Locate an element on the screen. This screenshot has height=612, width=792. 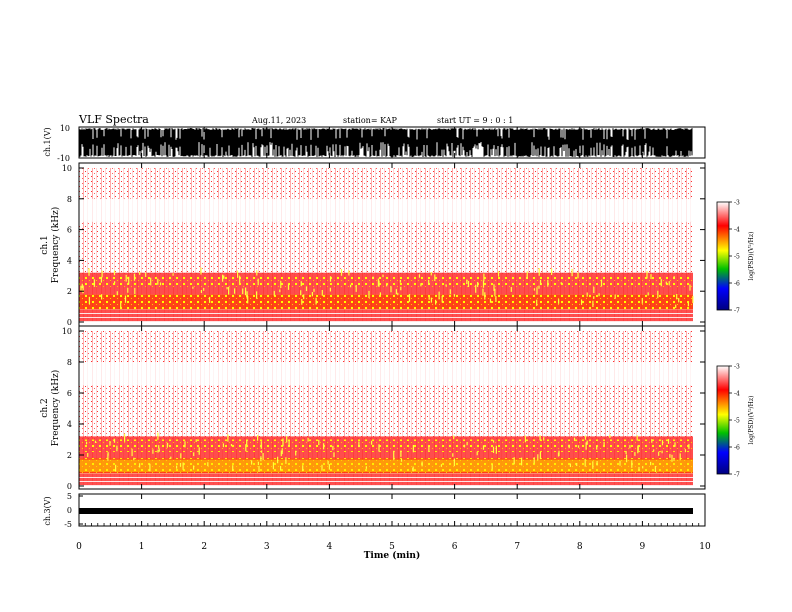
x-ticklabel-1: 1 is located at coordinates (142, 547).